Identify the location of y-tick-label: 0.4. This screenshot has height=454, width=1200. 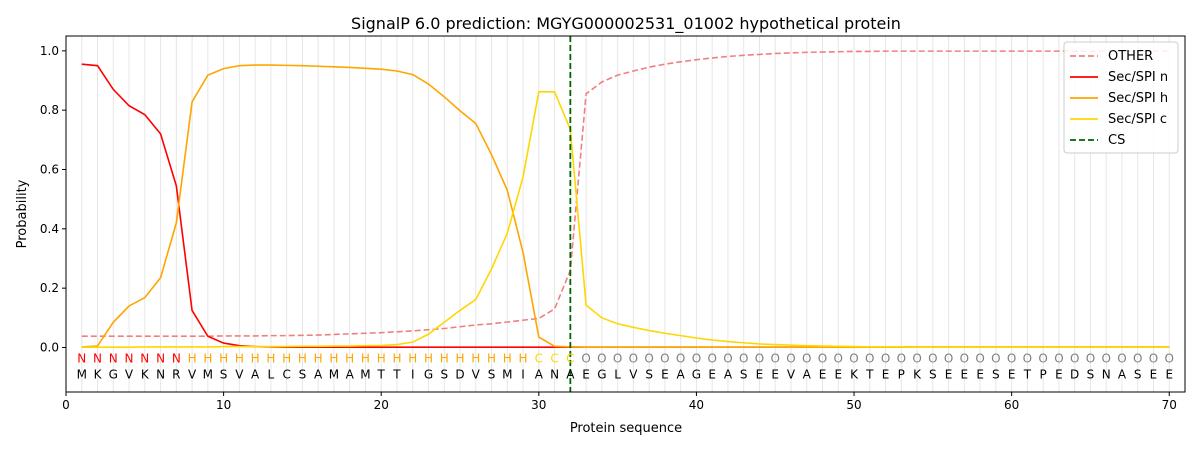
(49, 229).